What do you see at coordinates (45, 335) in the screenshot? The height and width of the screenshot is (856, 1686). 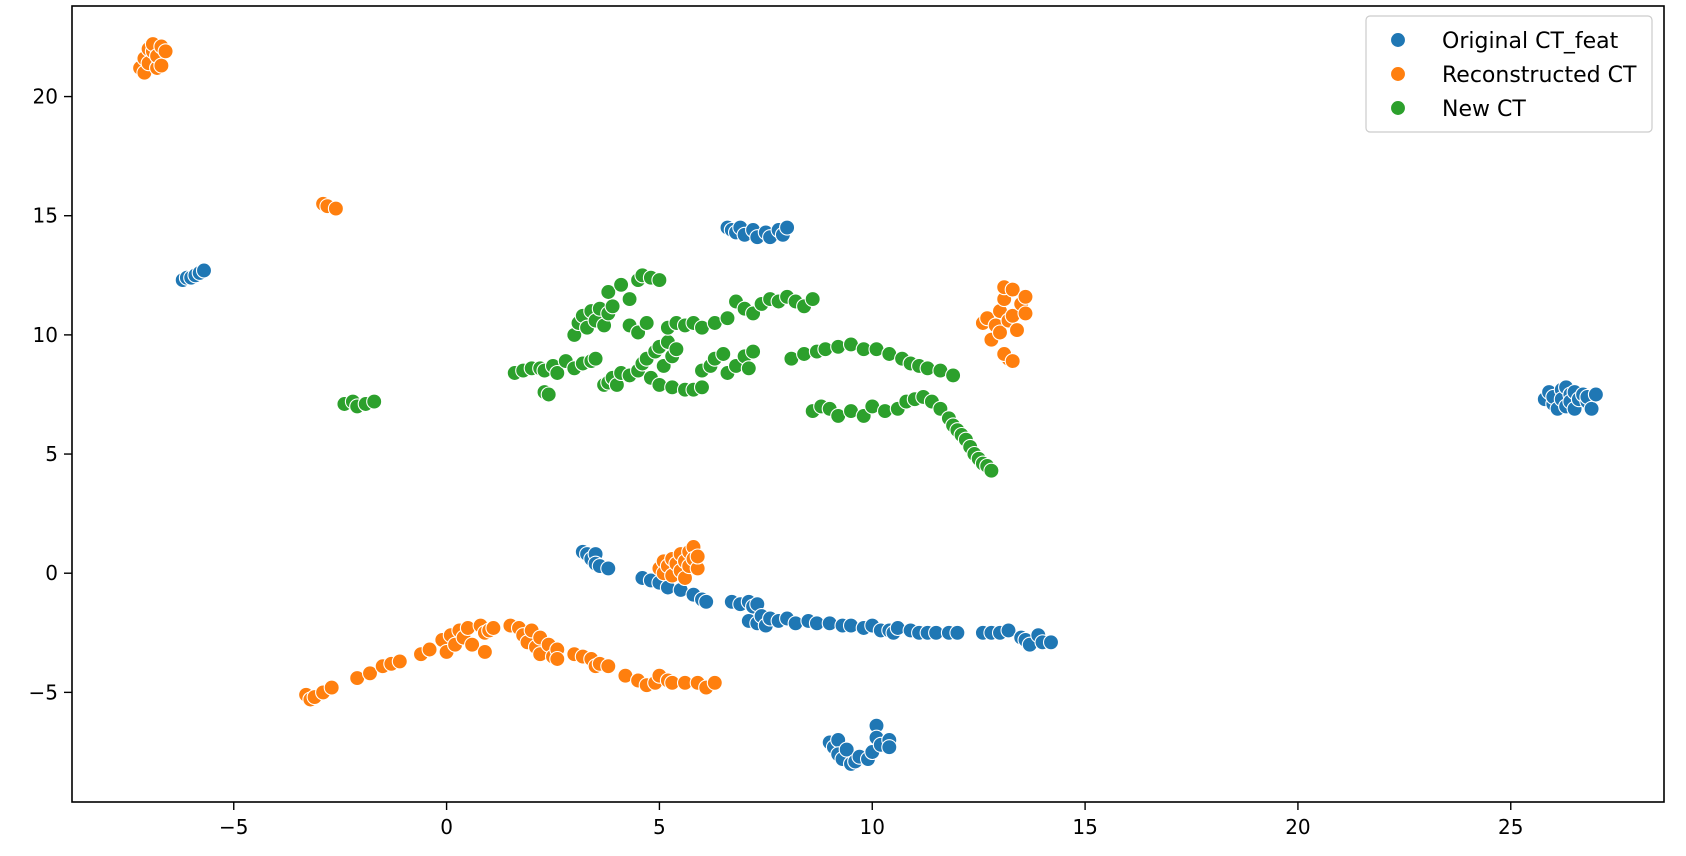 I see `y-tick-label: 10` at bounding box center [45, 335].